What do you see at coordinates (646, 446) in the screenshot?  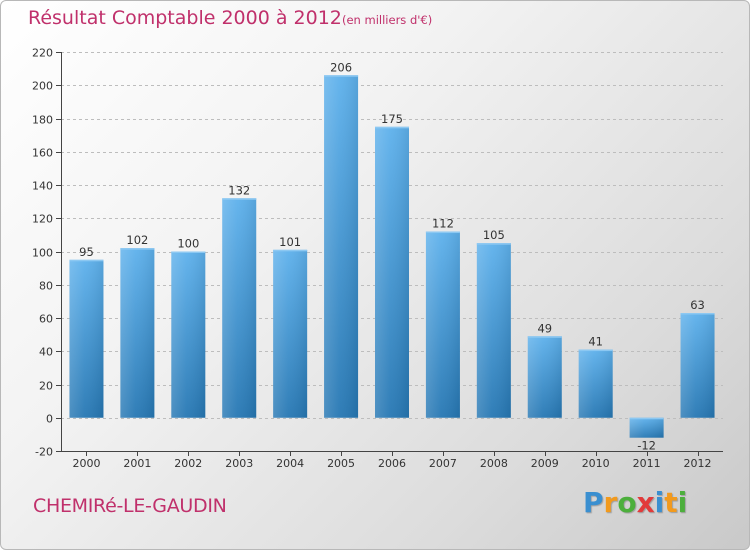 I see `value-label: -12` at bounding box center [646, 446].